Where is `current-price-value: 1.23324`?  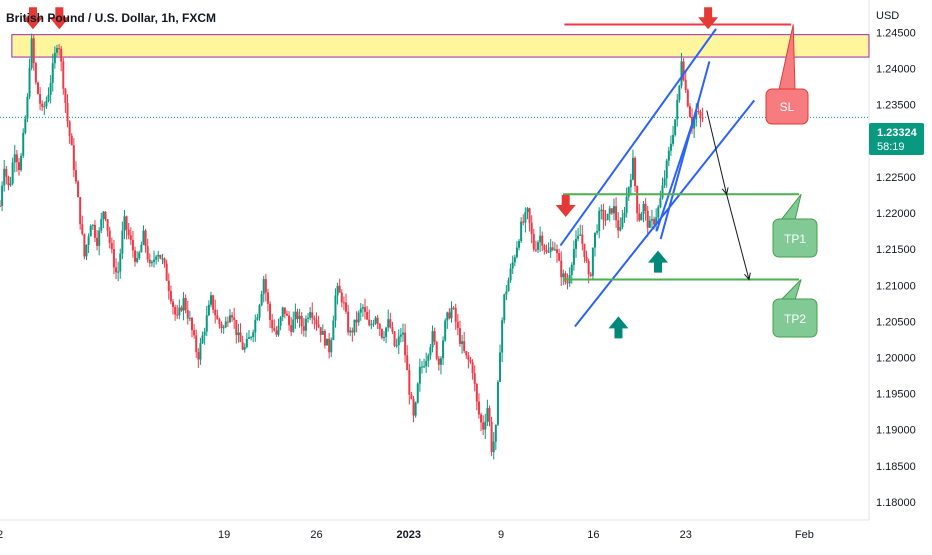 current-price-value: 1.23324 is located at coordinates (897, 133).